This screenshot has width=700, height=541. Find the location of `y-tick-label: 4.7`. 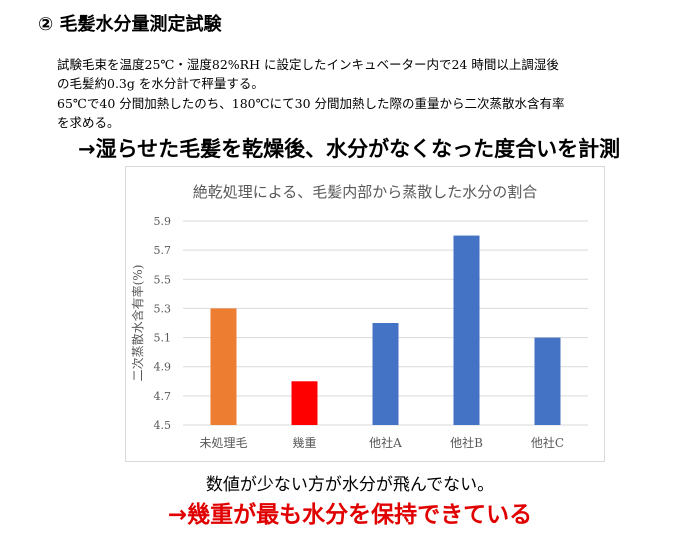

y-tick-label: 4.7 is located at coordinates (163, 396).